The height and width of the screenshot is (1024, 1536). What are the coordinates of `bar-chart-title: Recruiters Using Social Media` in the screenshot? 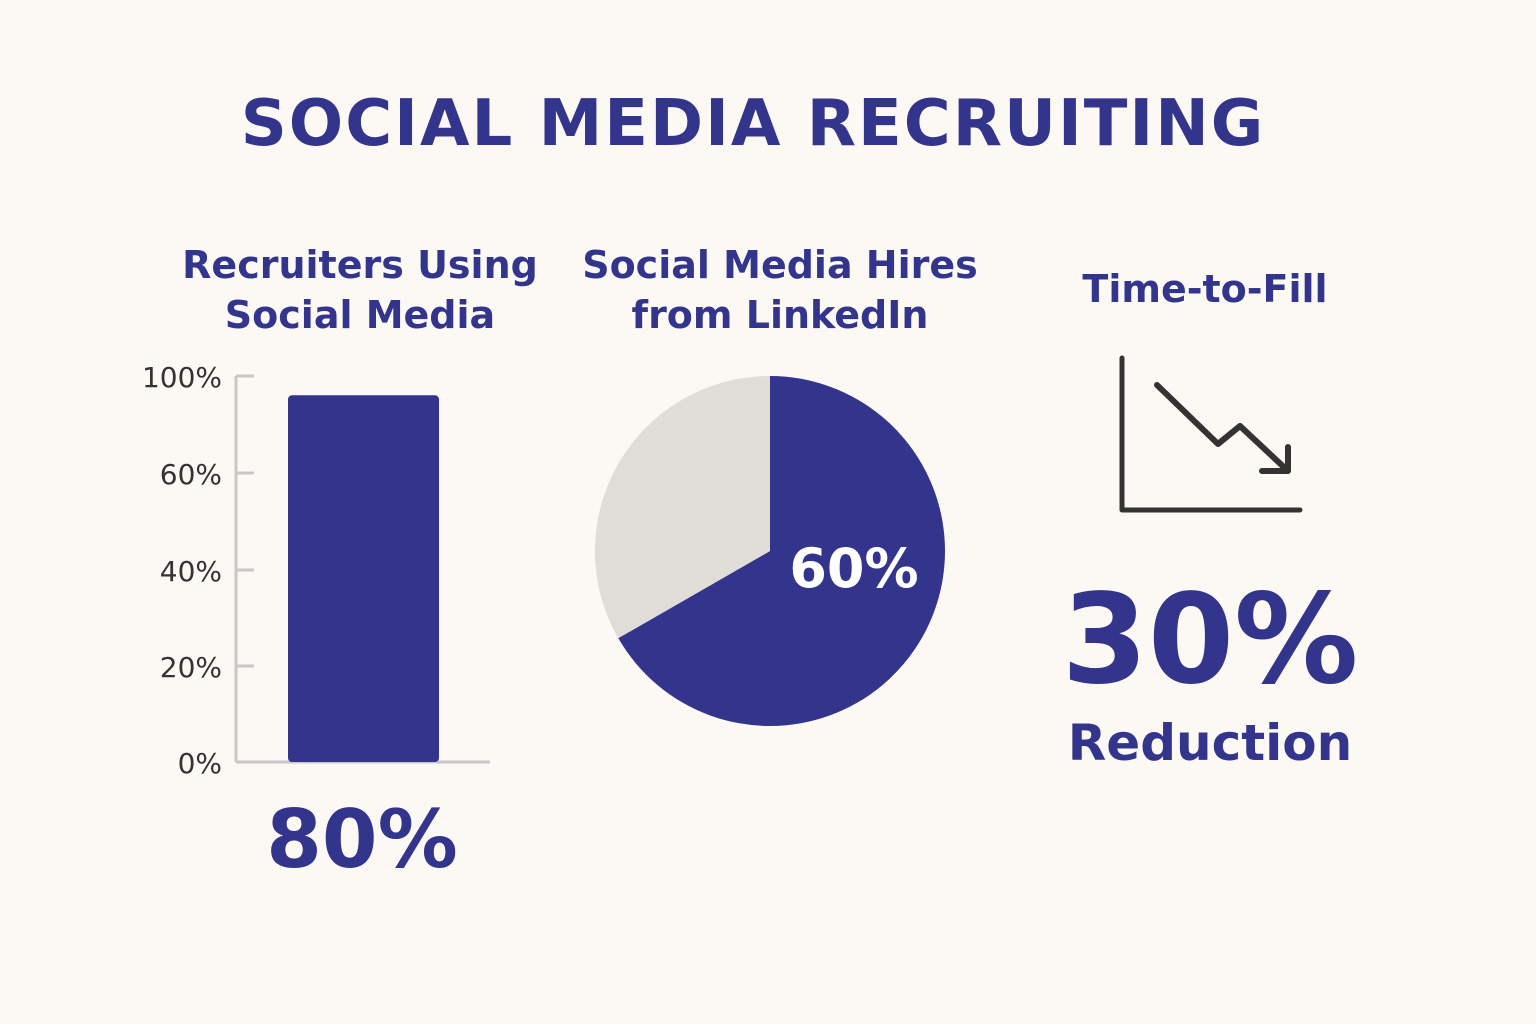 It's located at (360, 290).